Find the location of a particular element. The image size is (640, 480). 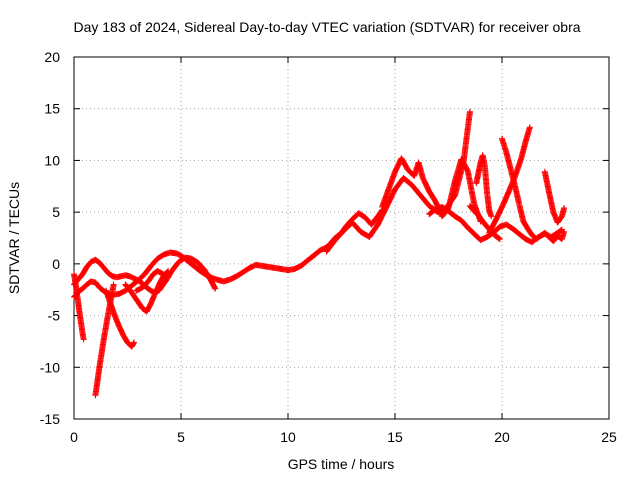

series-track-d is located at coordinates (104, 340).